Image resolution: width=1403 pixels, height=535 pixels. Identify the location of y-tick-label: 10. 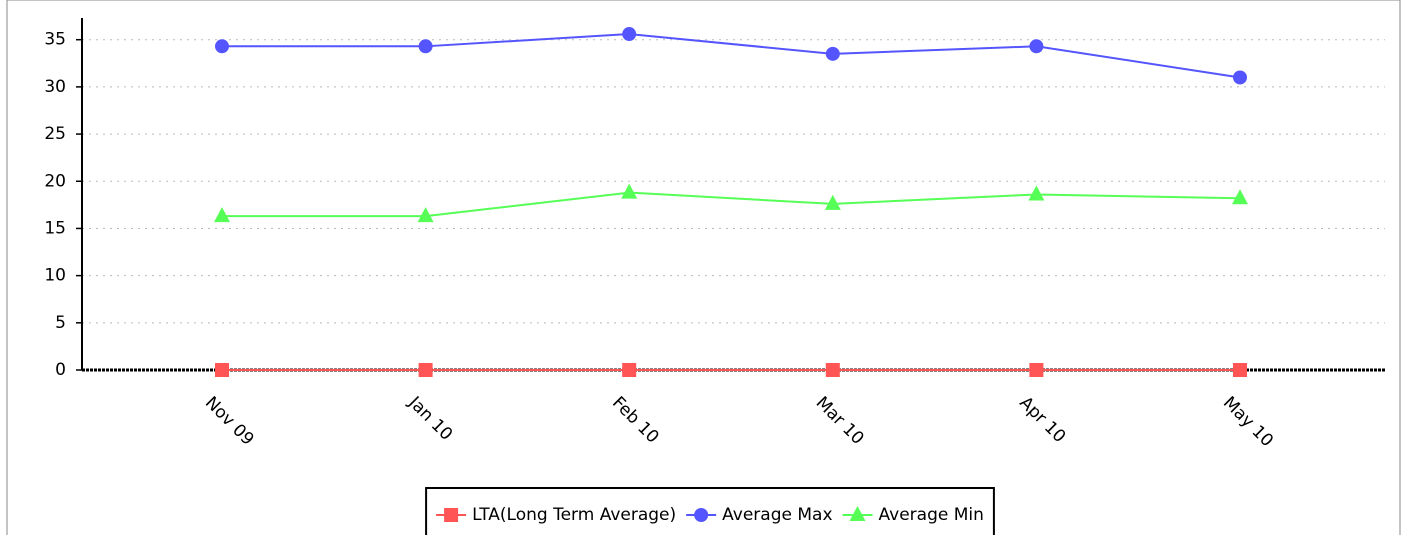
(55, 276).